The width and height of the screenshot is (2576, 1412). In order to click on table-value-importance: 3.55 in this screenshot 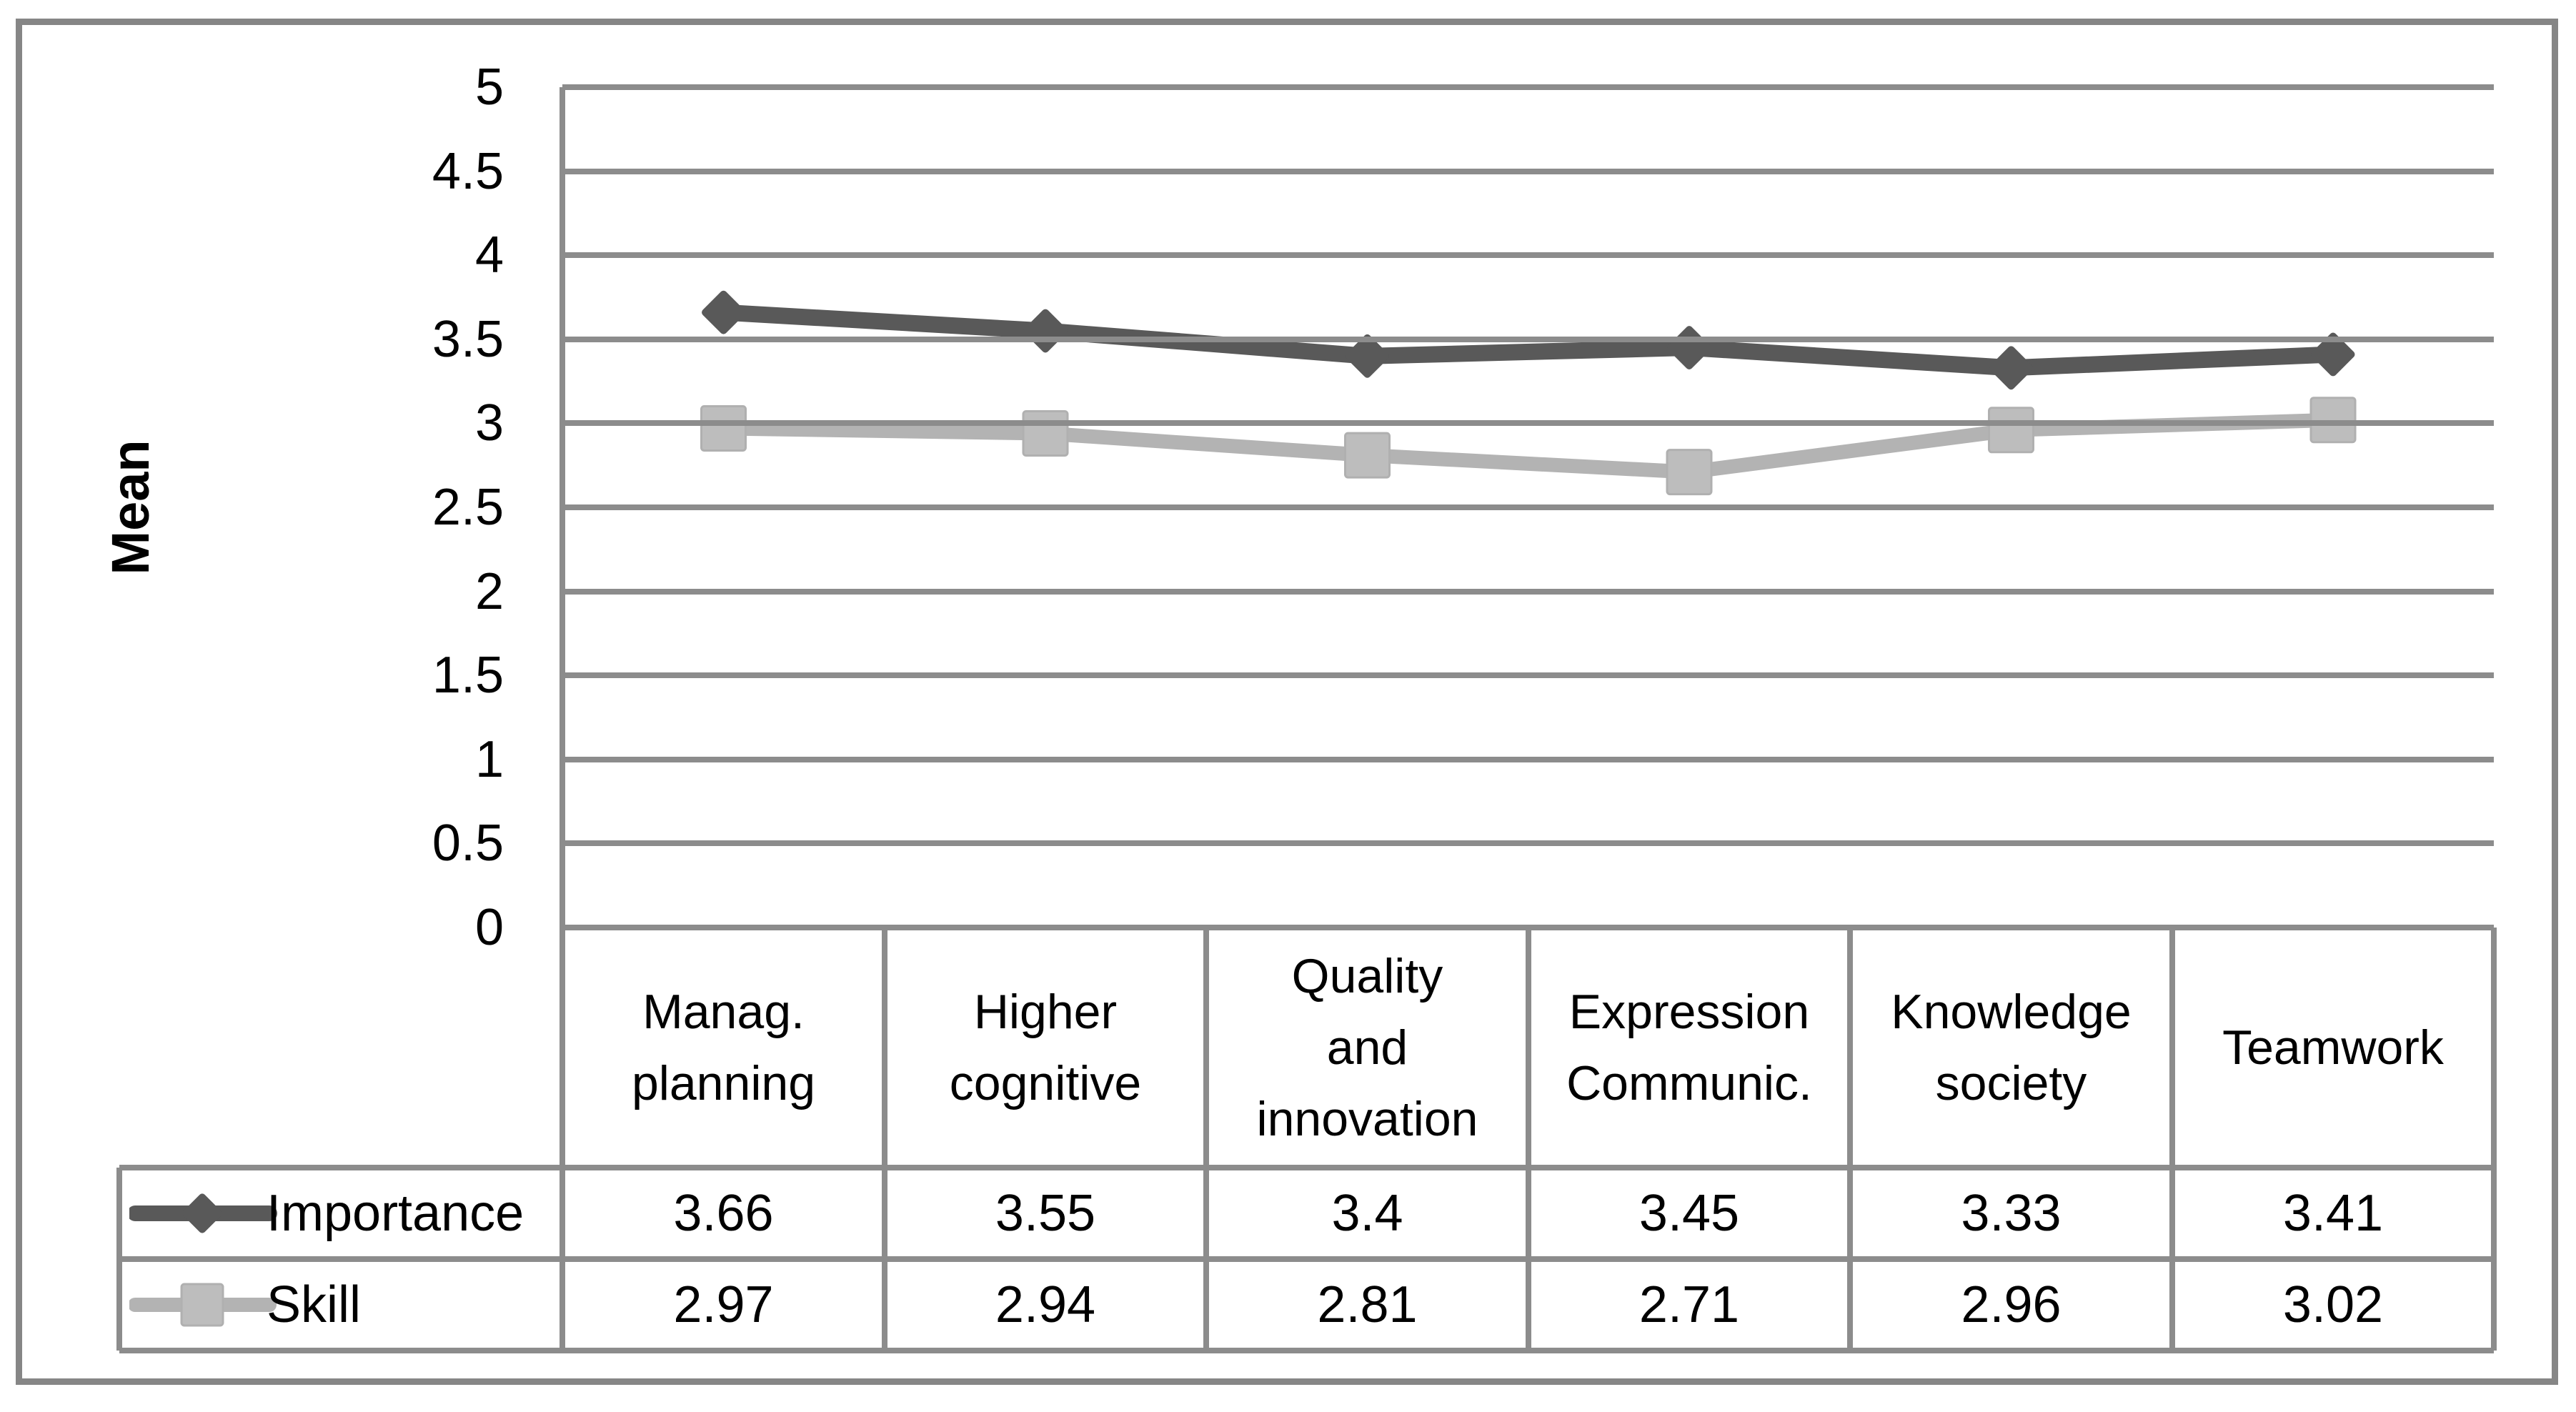, I will do `click(1045, 1213)`.